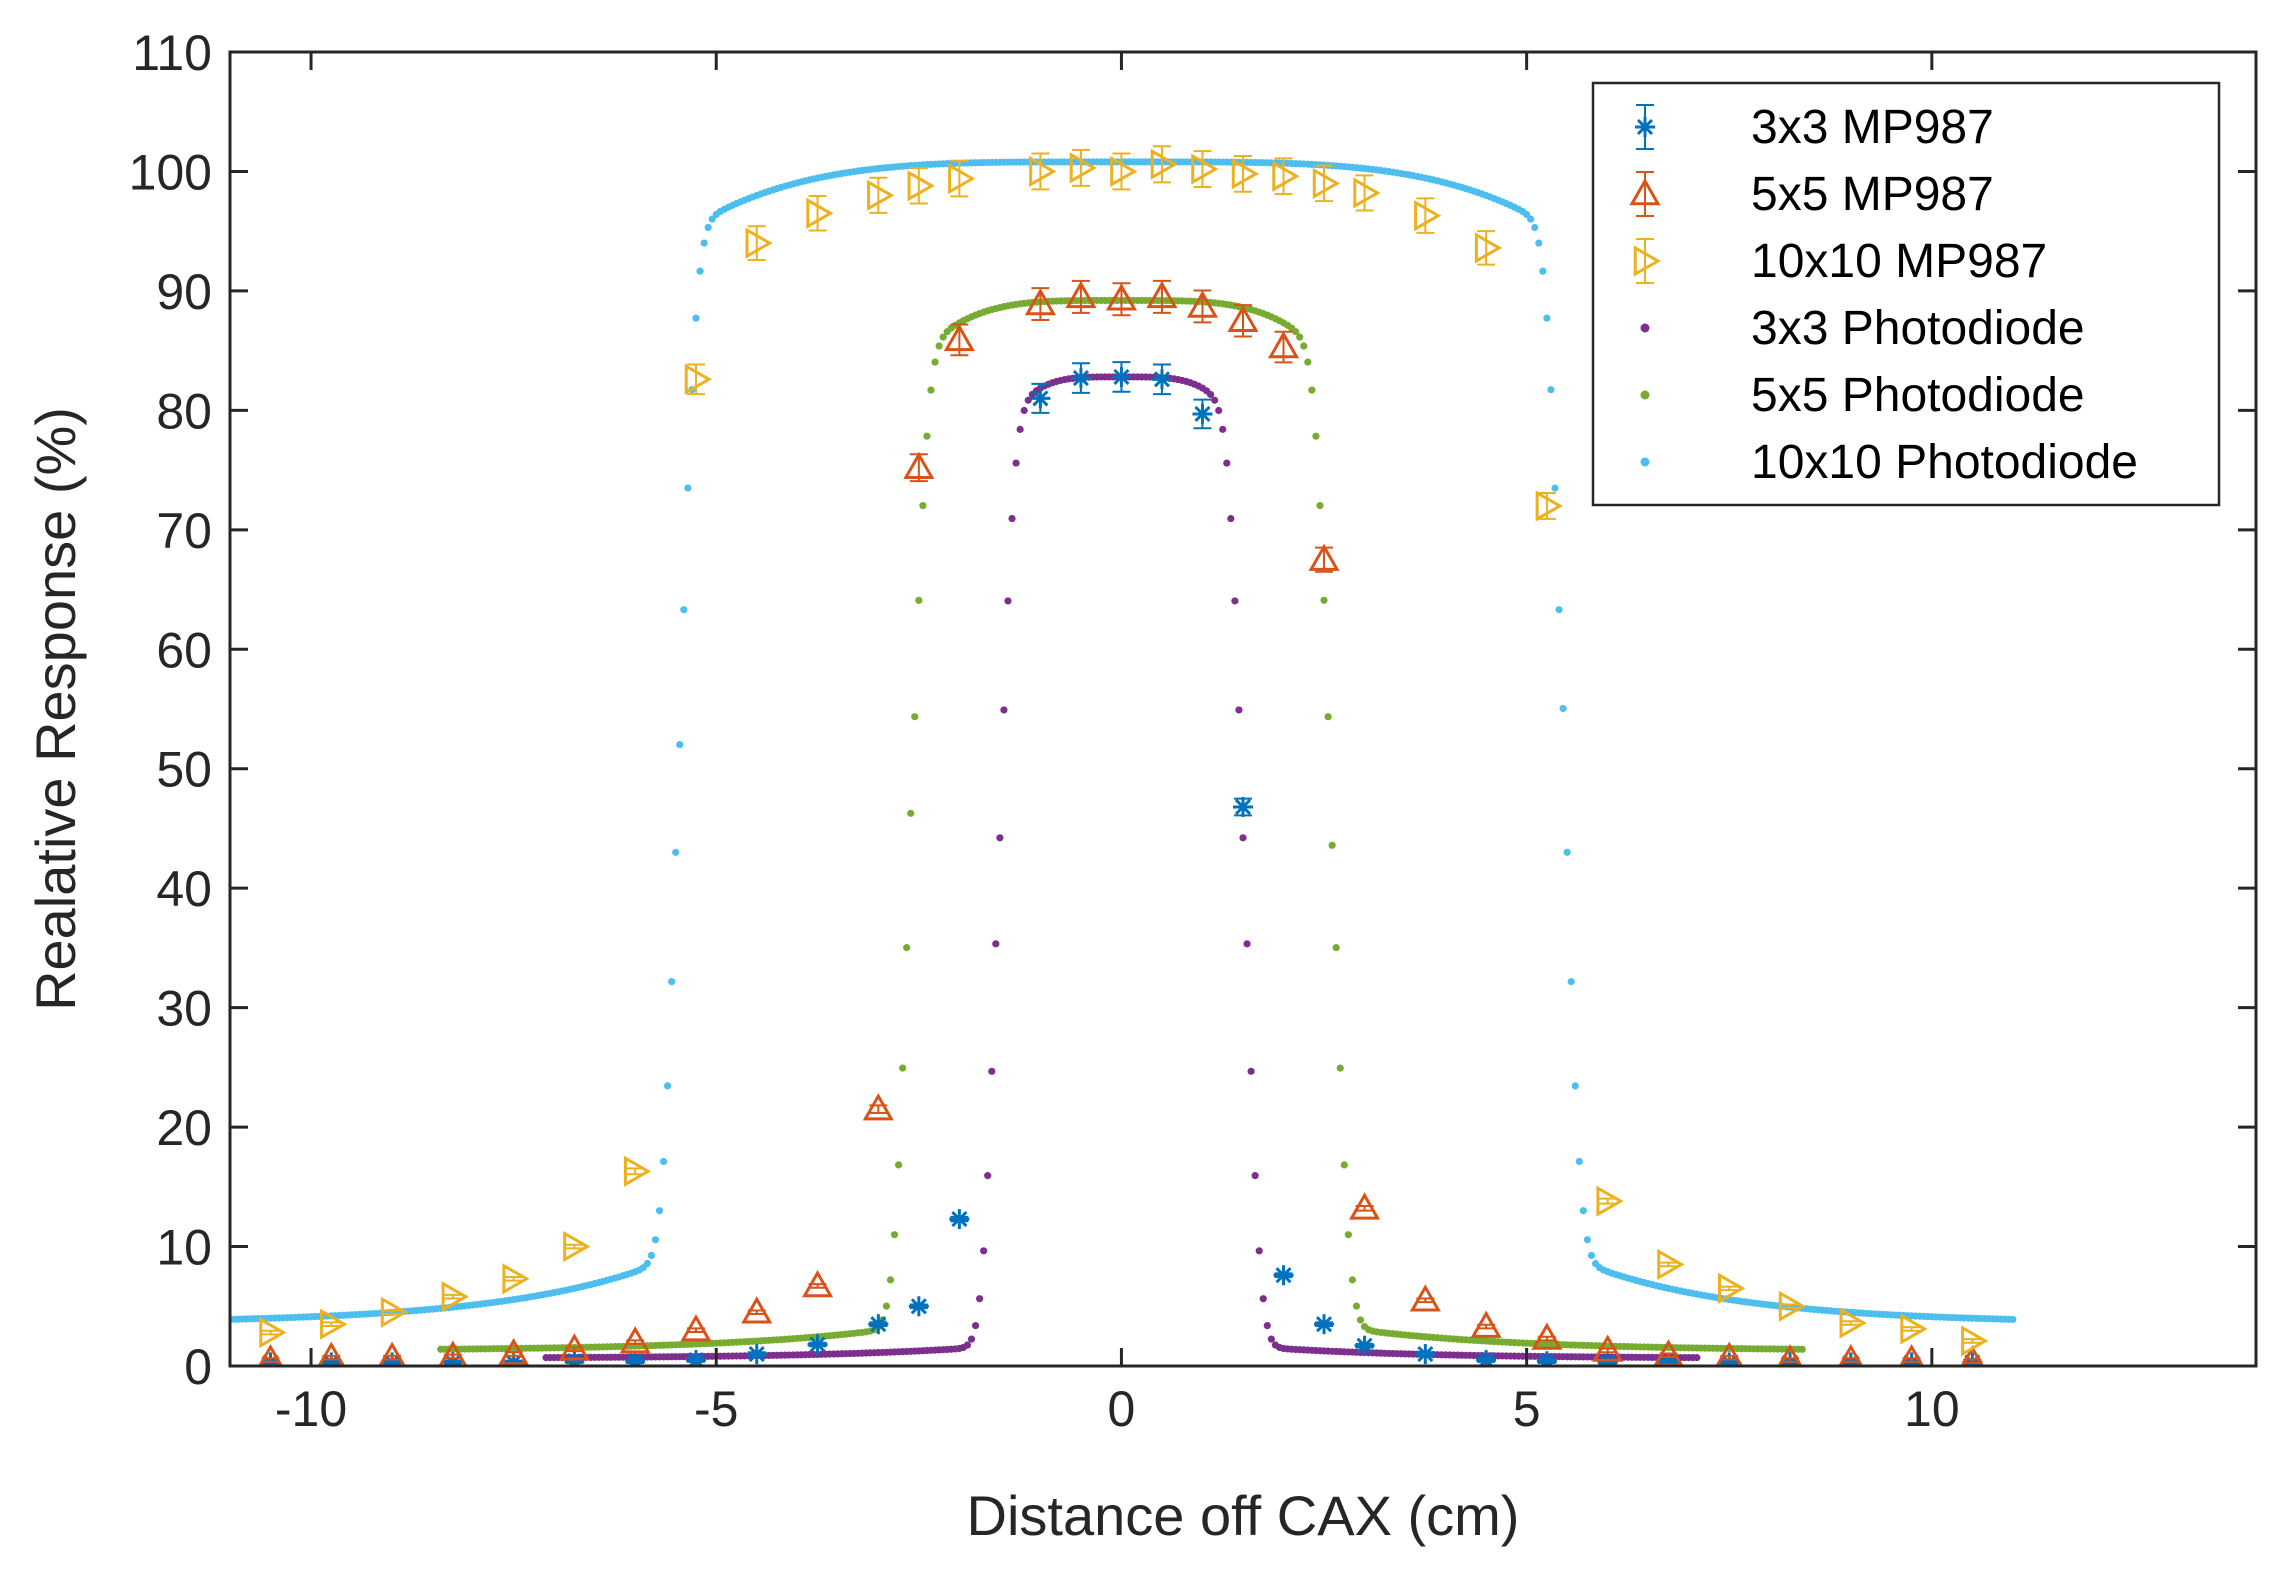  I want to click on legend-entry: 3x3 MP987, so click(1814, 127).